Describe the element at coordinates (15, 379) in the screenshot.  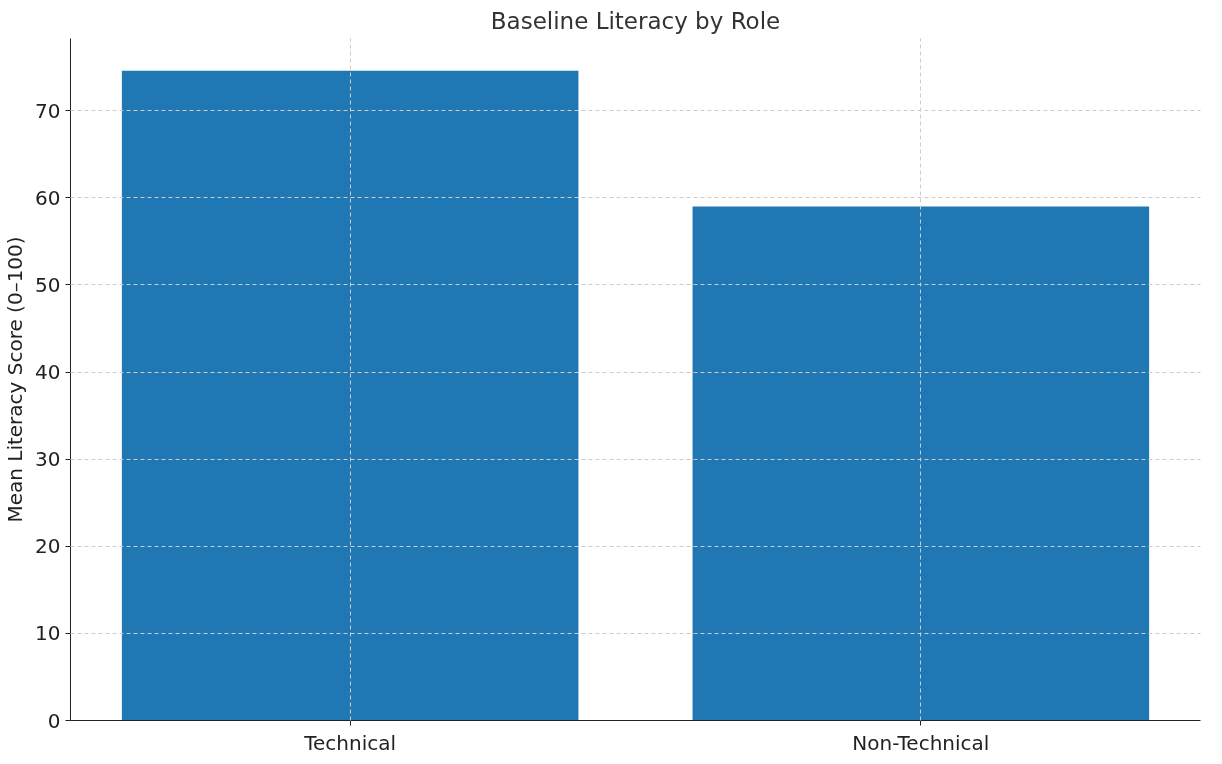
I see `y-axis-title: Mean Literacy Score (0–100)` at that location.